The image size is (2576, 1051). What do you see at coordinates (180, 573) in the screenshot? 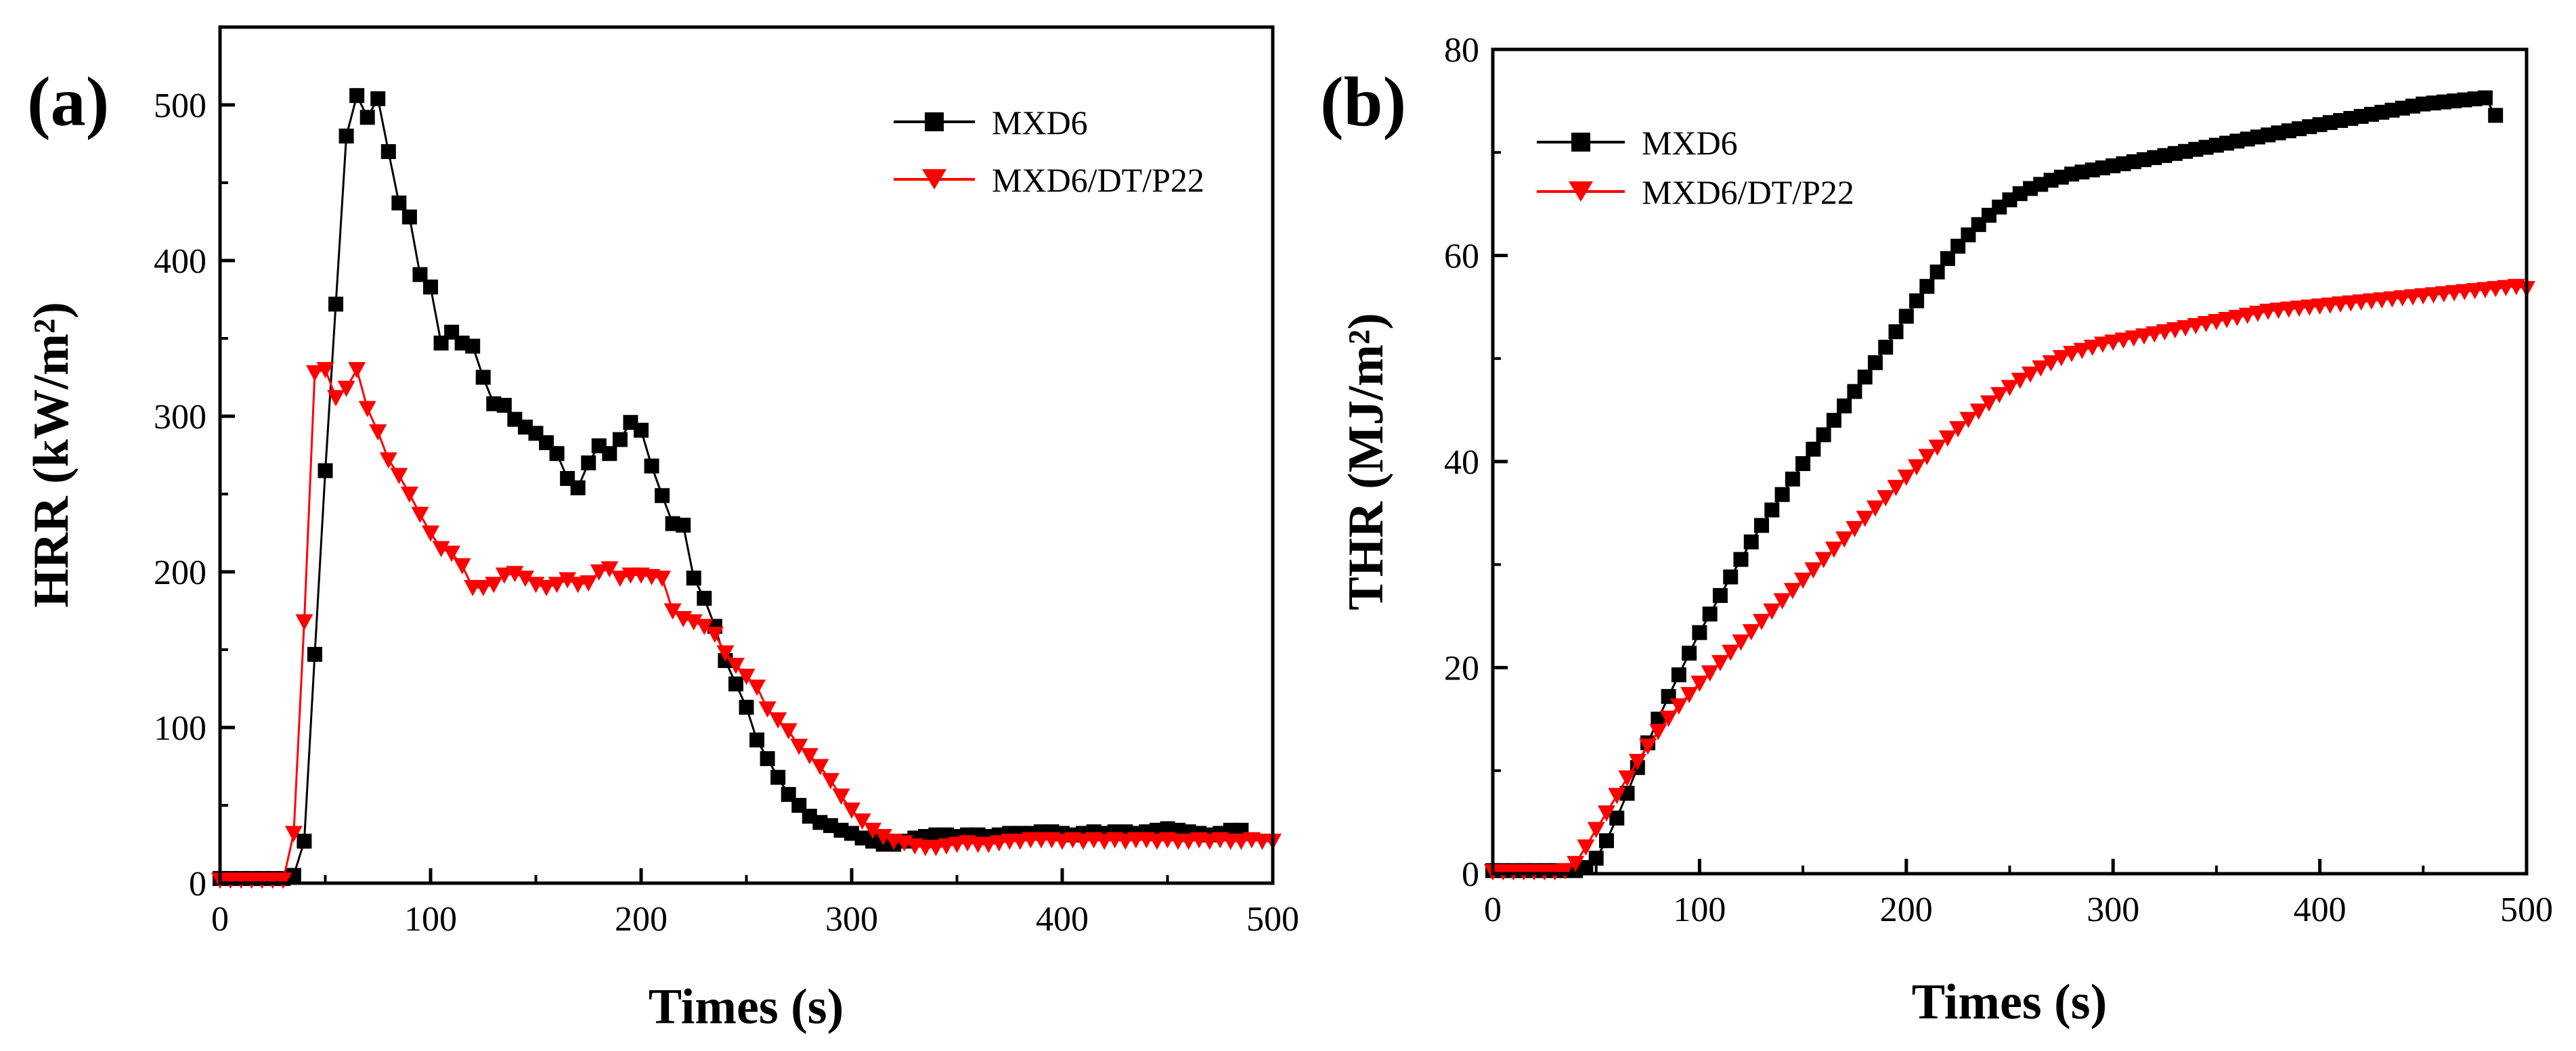
I see `y-tick-label-a-200: 200` at bounding box center [180, 573].